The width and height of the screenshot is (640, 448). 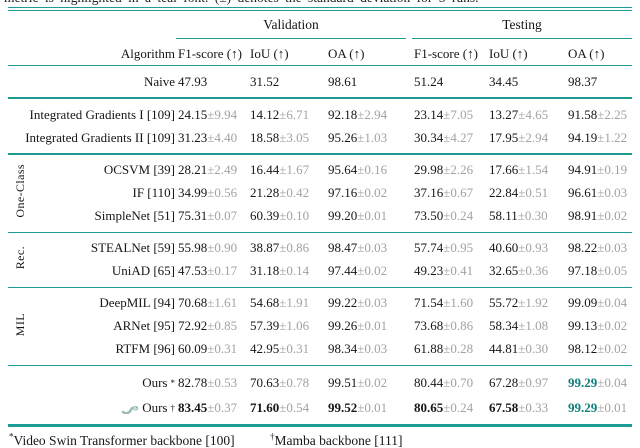 What do you see at coordinates (583, 193) in the screenshot?
I see `metric-value: 96.61` at bounding box center [583, 193].